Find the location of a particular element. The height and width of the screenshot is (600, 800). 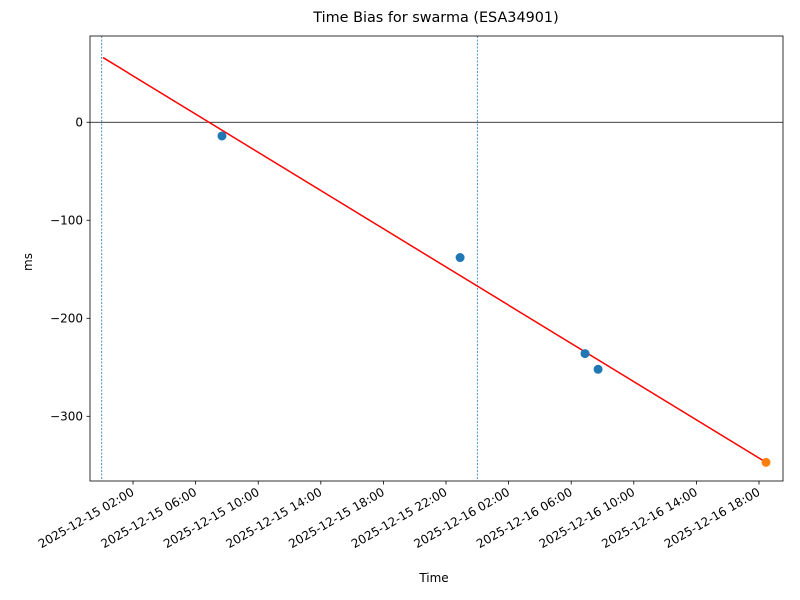

y-tick-label: −200 is located at coordinates (66, 318).